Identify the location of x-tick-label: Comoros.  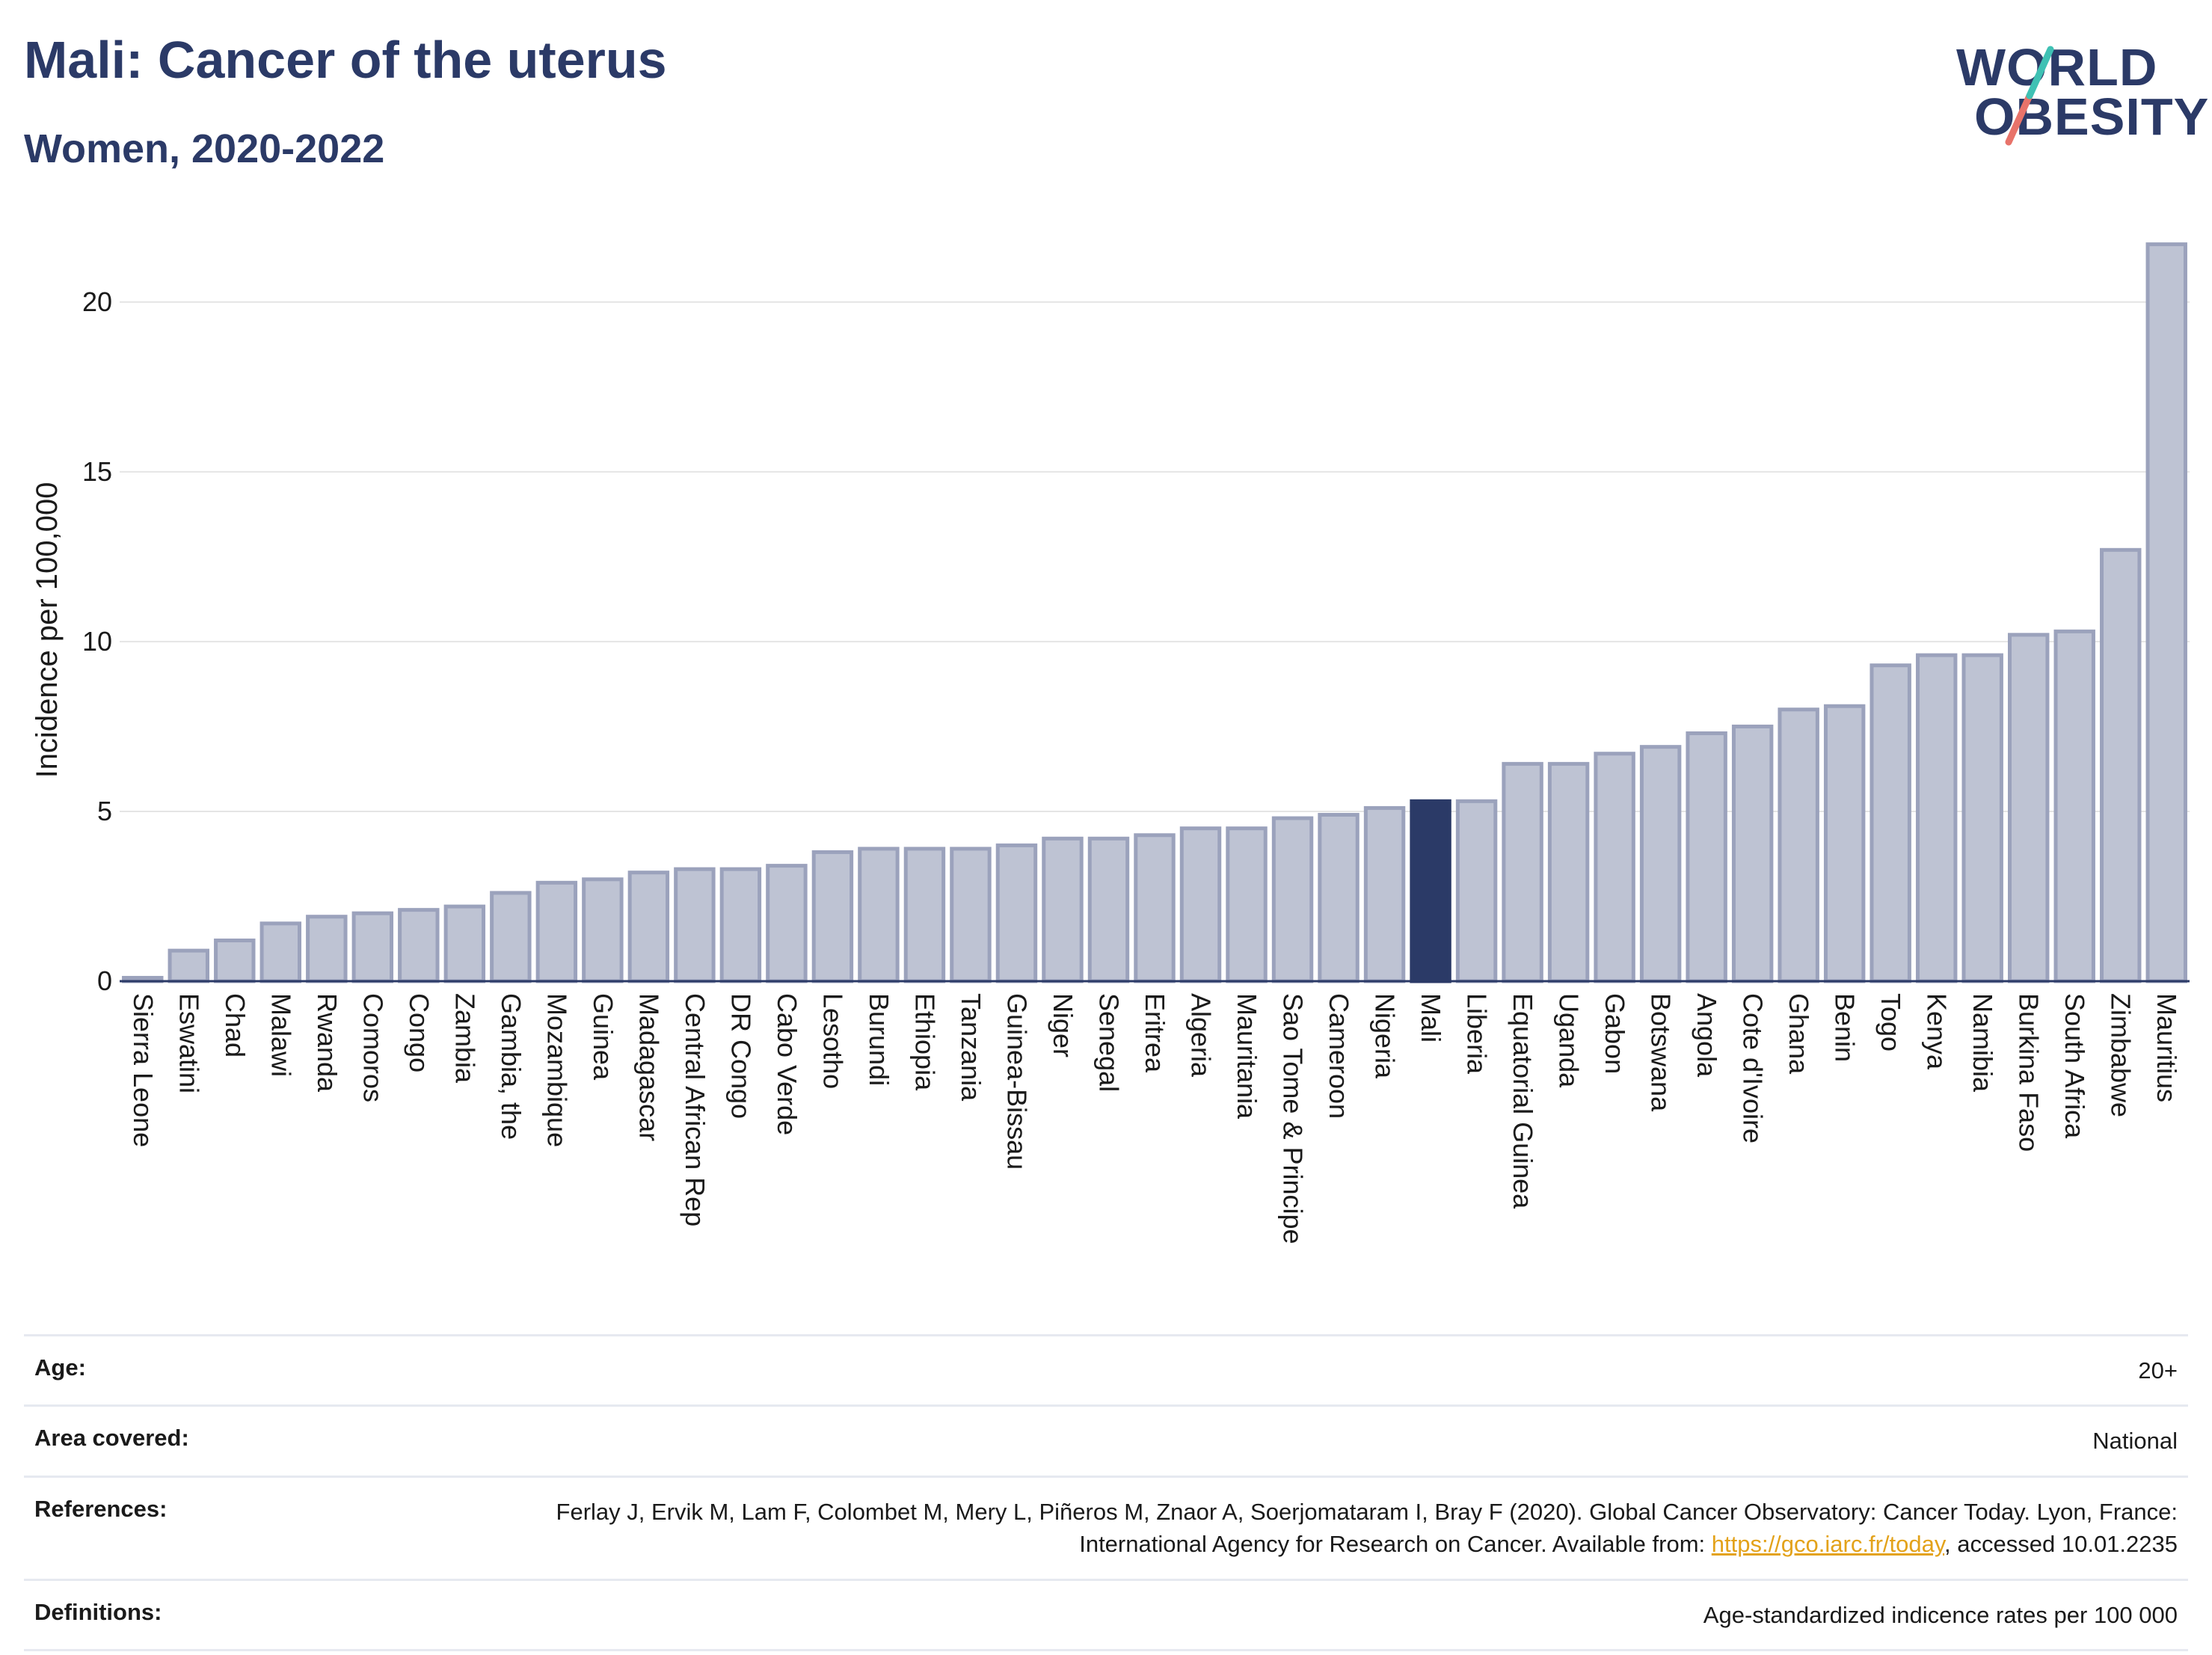
(372, 1047).